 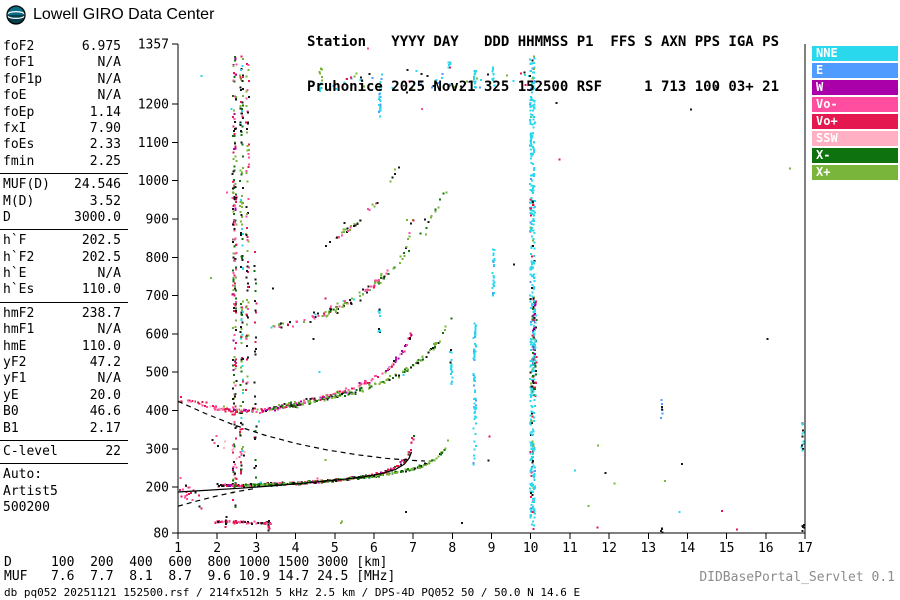 I want to click on x-tick-label: 7, so click(x=413, y=548).